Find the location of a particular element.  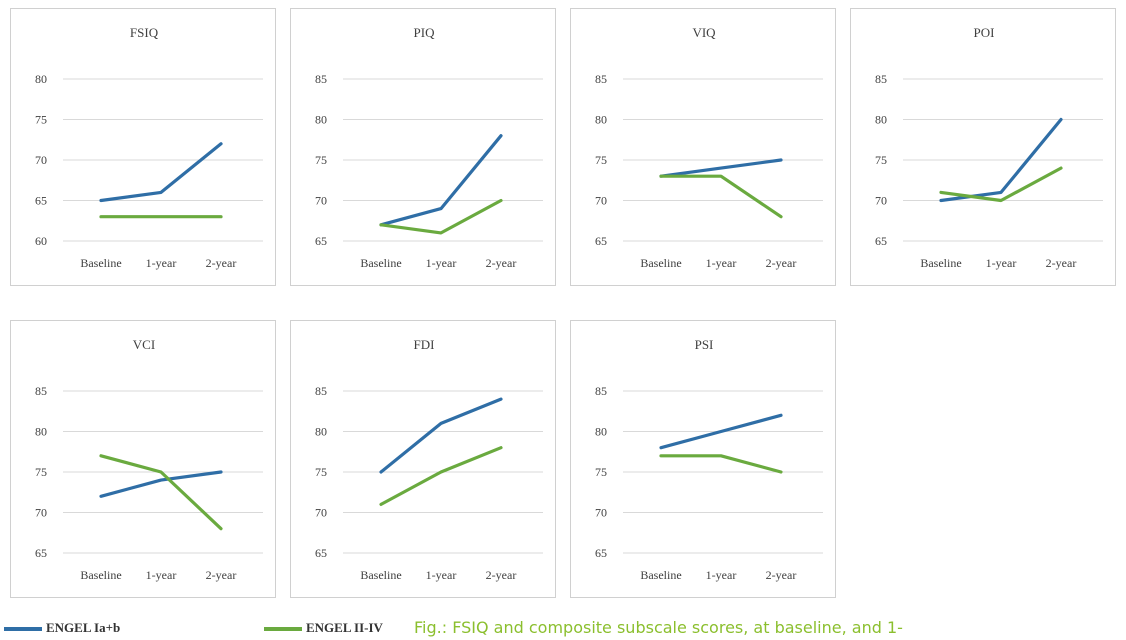

chart-panel-viq: VIQ 65 70 75 80 85 Baseline 1-year 2-year is located at coordinates (703, 147).